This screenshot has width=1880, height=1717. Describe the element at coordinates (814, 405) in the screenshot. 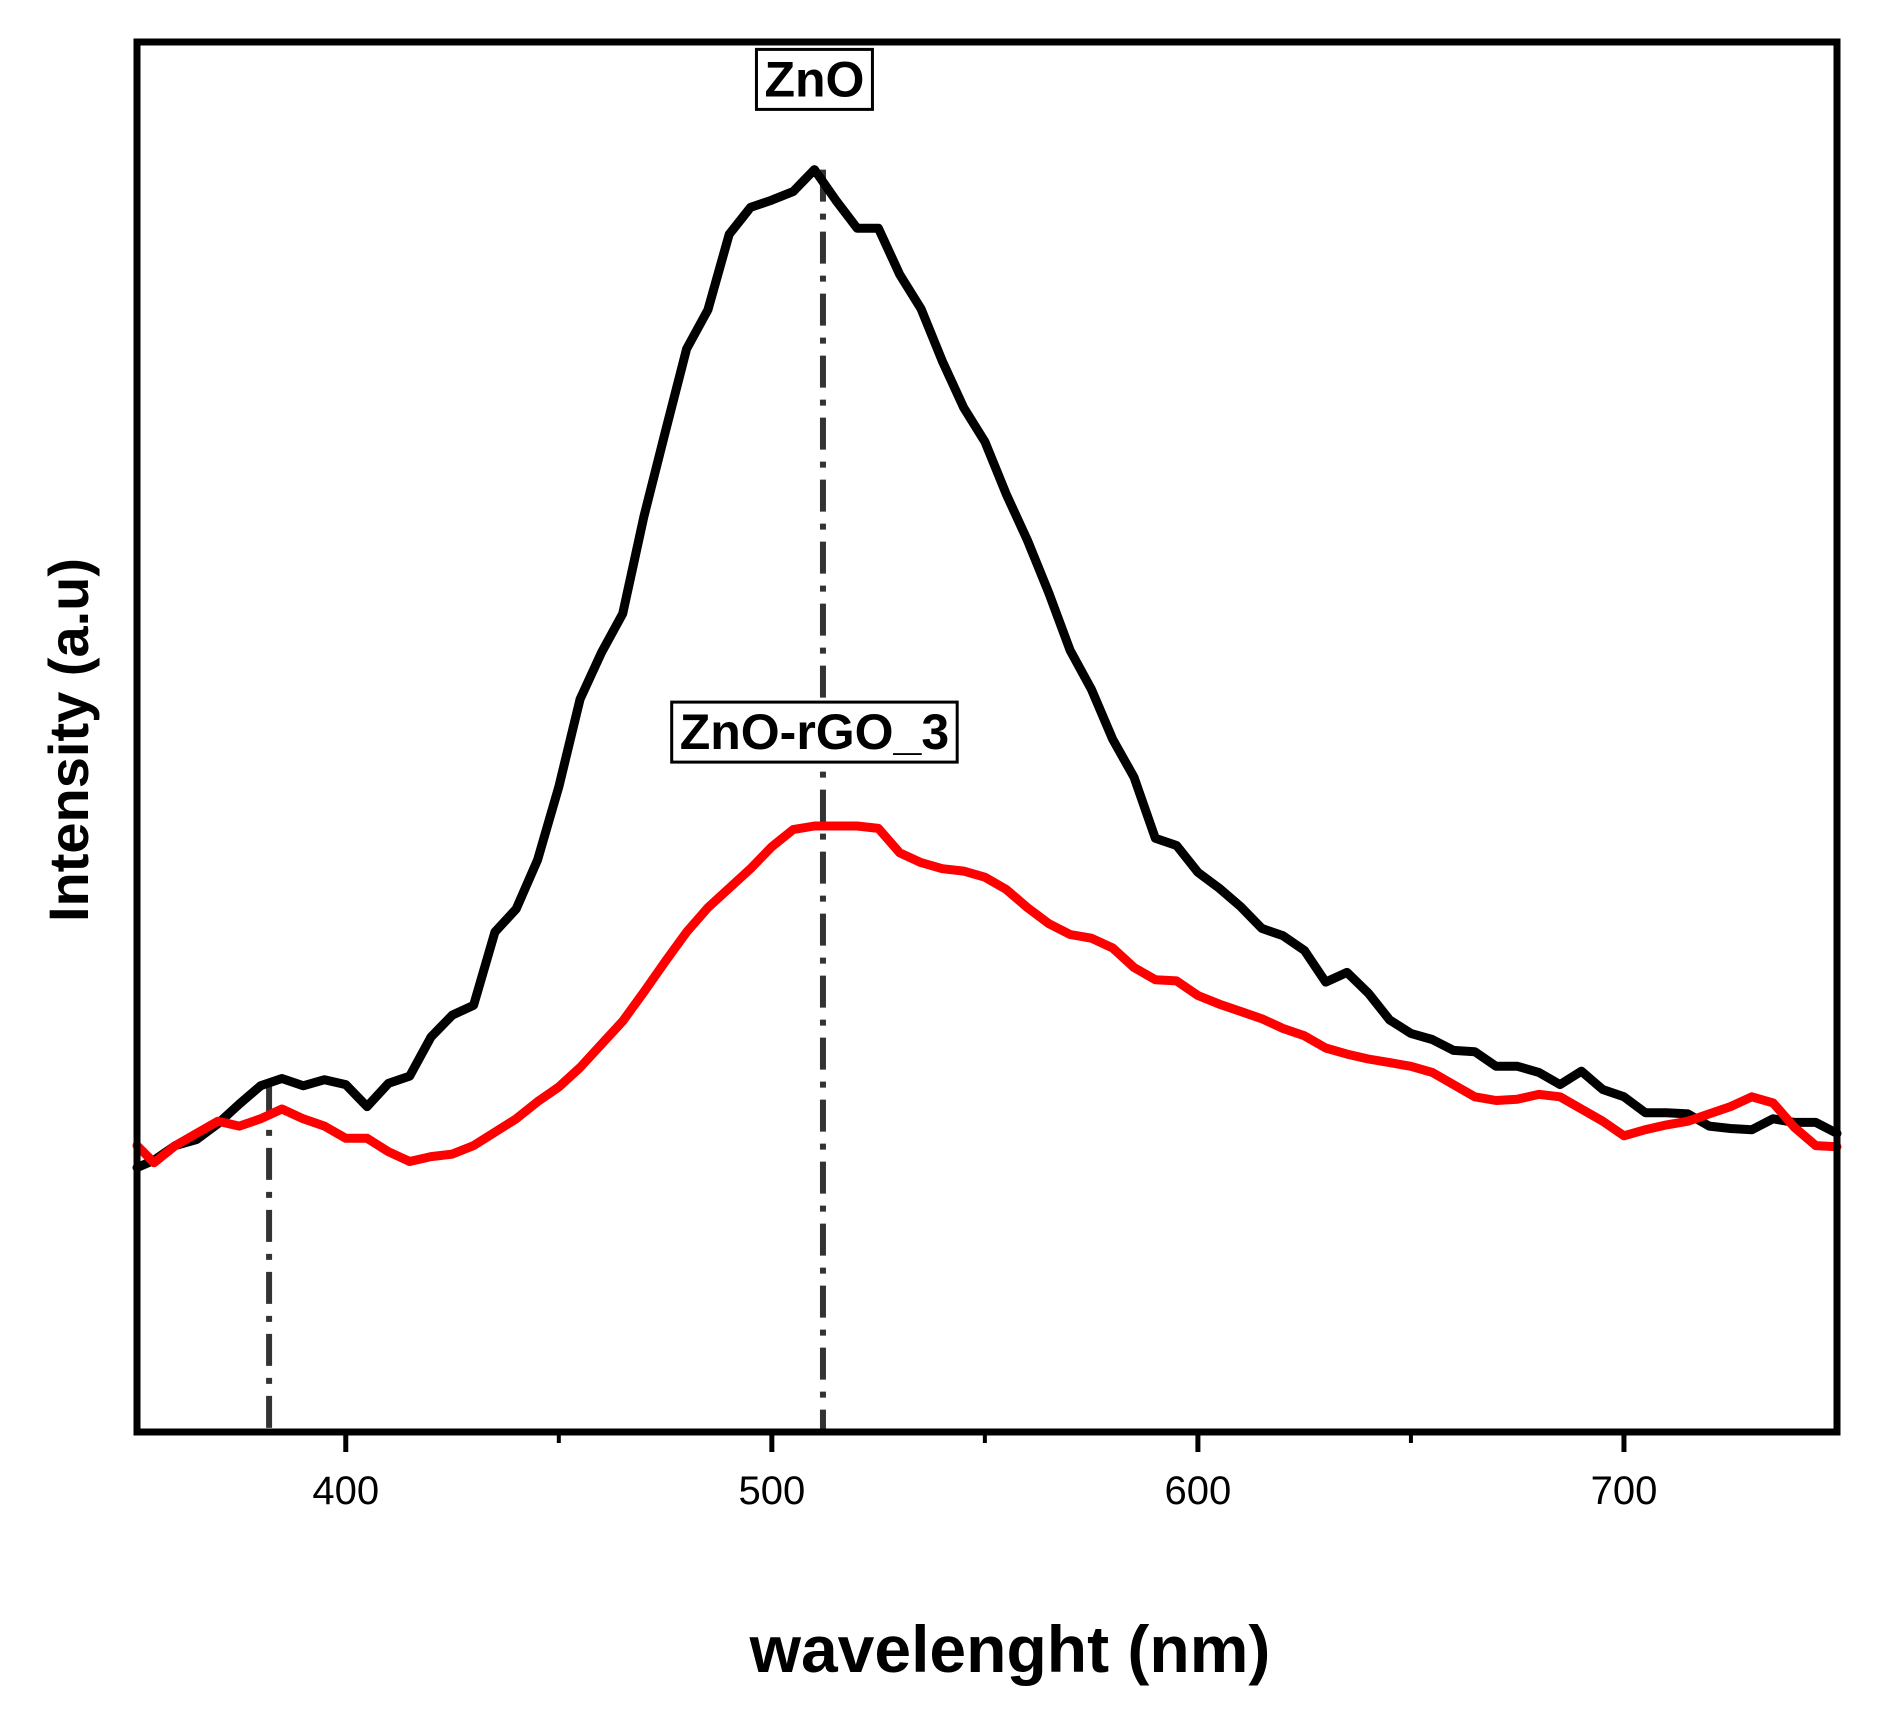

I see `annotations: ZnO ZnO-rGO_3` at that location.